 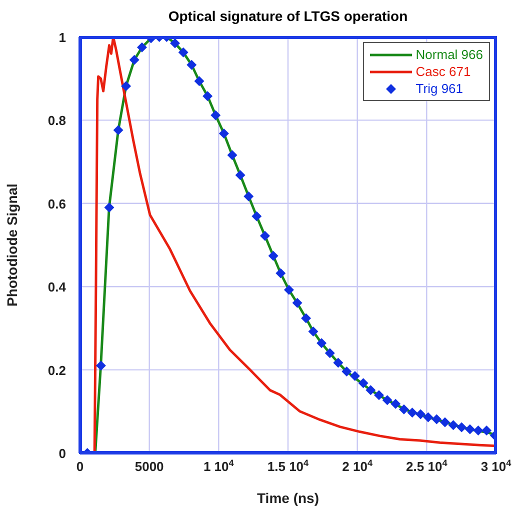 What do you see at coordinates (62, 37) in the screenshot?
I see `y-tick-label: 1` at bounding box center [62, 37].